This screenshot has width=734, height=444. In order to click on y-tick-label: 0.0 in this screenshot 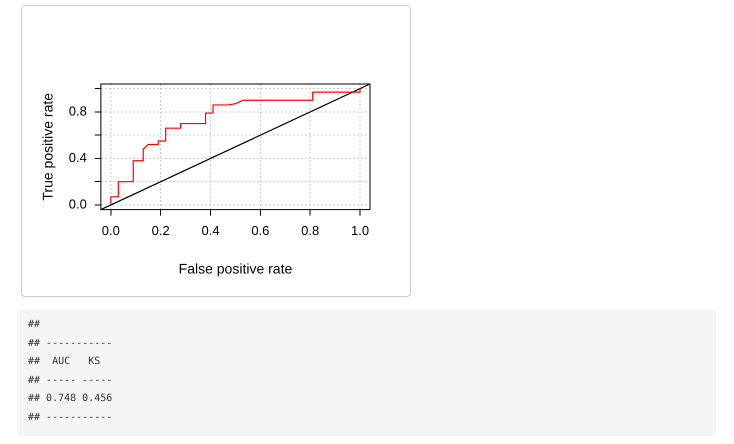, I will do `click(77, 204)`.